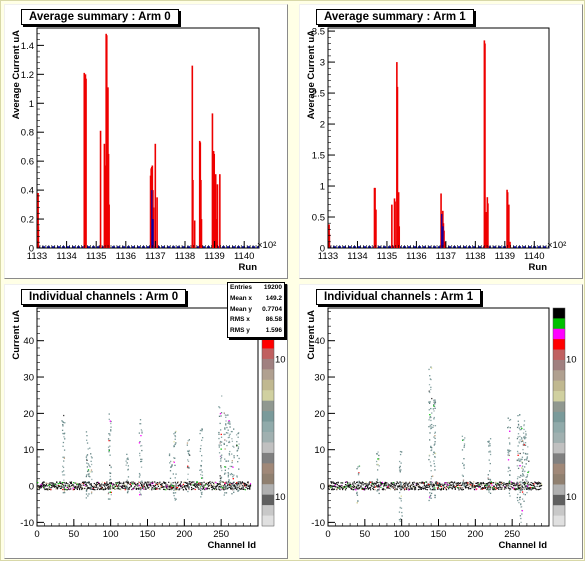 This screenshot has width=585, height=561. Describe the element at coordinates (273, 331) in the screenshot. I see `stats-value: 1.596` at that location.